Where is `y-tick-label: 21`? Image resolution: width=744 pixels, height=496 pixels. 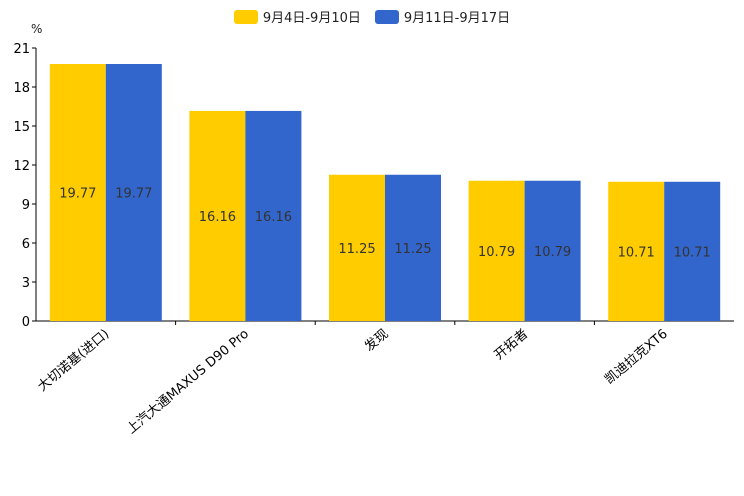 y-tick-label: 21 is located at coordinates (21, 49).